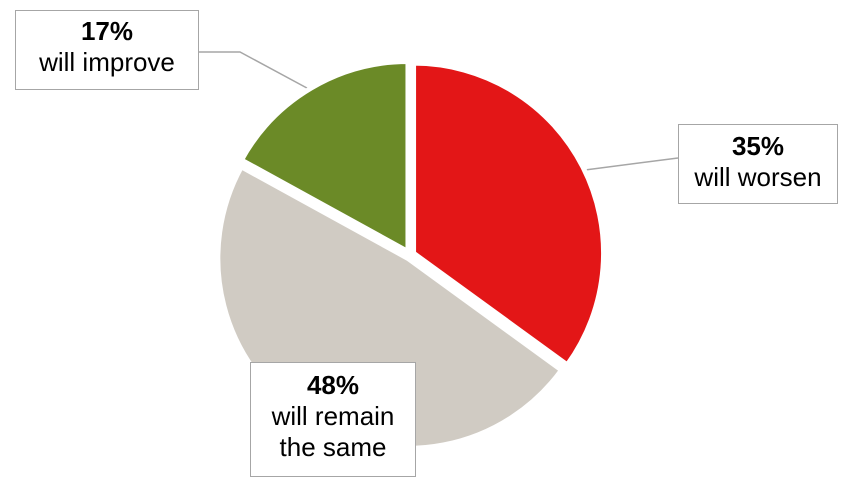 This screenshot has height=483, width=859. Describe the element at coordinates (631, 164) in the screenshot. I see `leader-line-will-worsen` at that location.